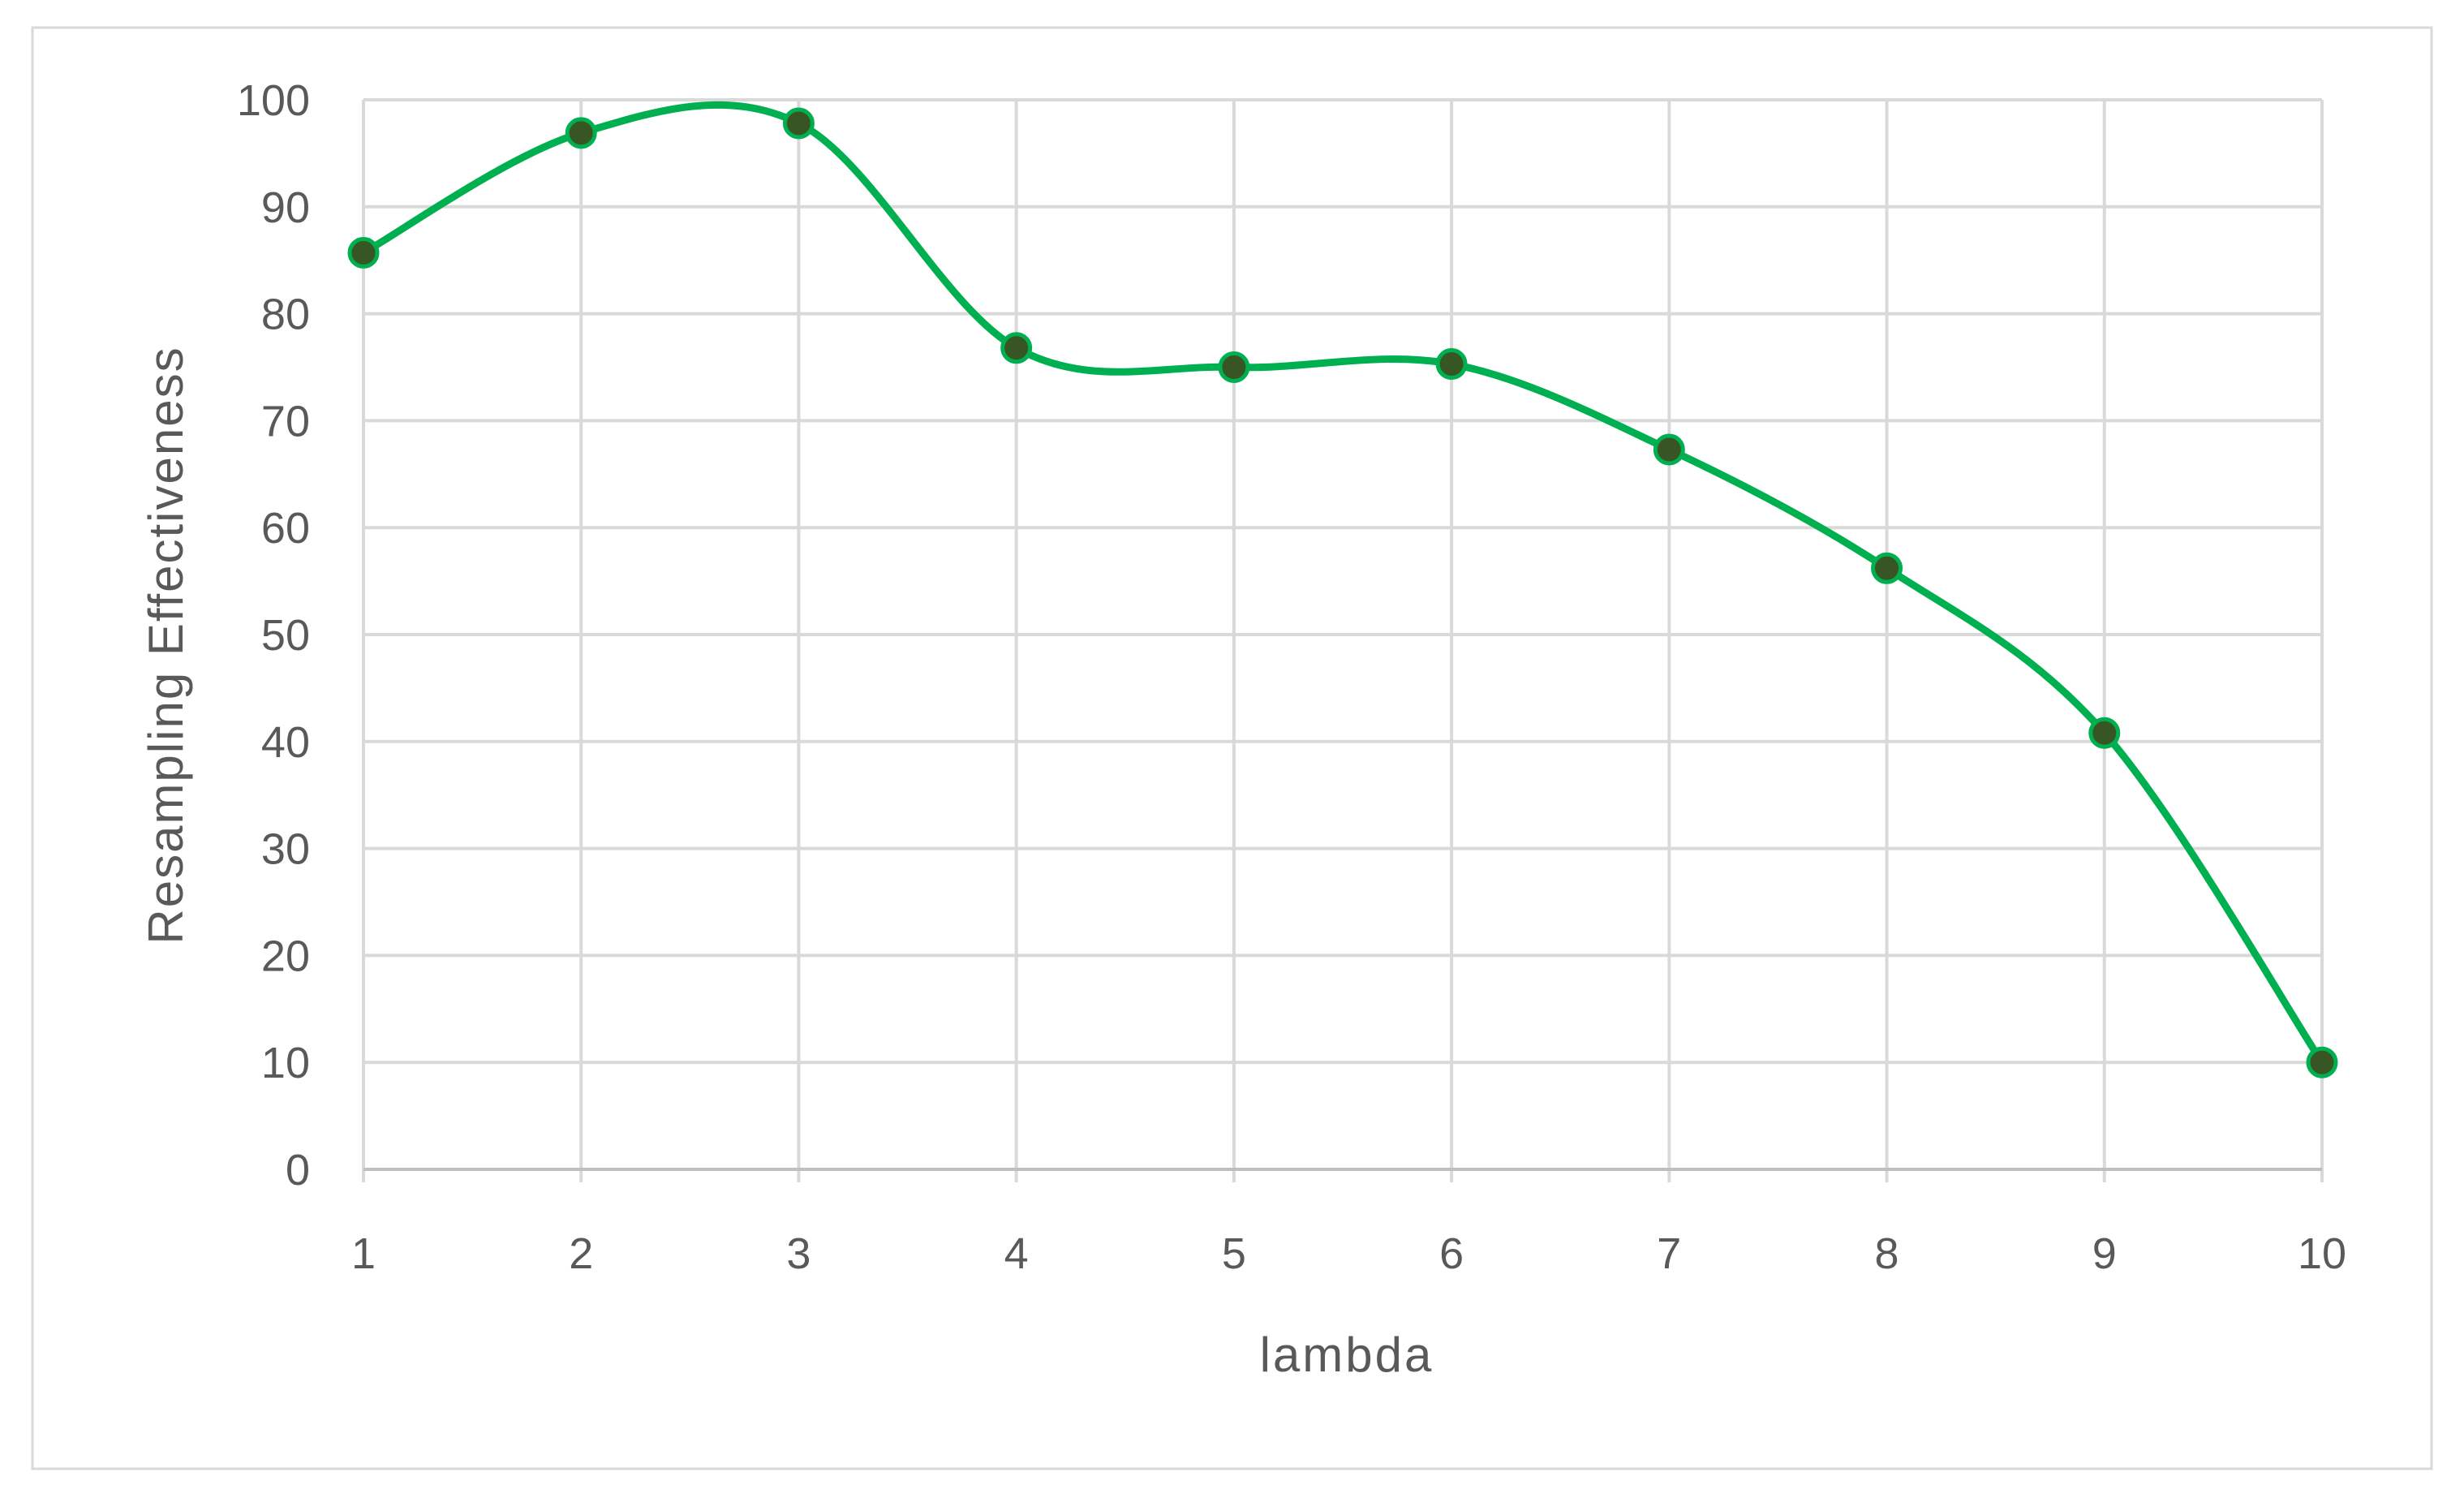 This screenshot has width=2464, height=1498. What do you see at coordinates (285, 956) in the screenshot?
I see `y-tick-label: 20` at bounding box center [285, 956].